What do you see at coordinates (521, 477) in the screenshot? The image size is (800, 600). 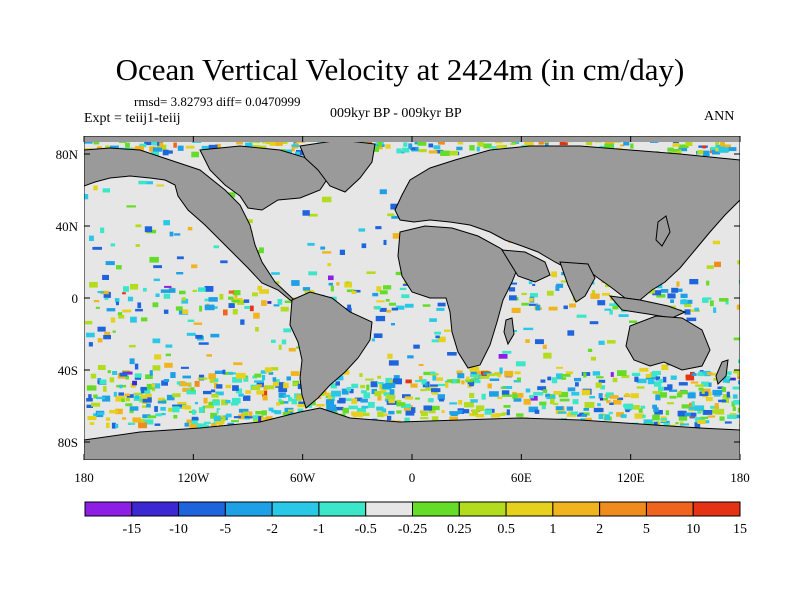 I see `lon-tick-label: 60E` at bounding box center [521, 477].